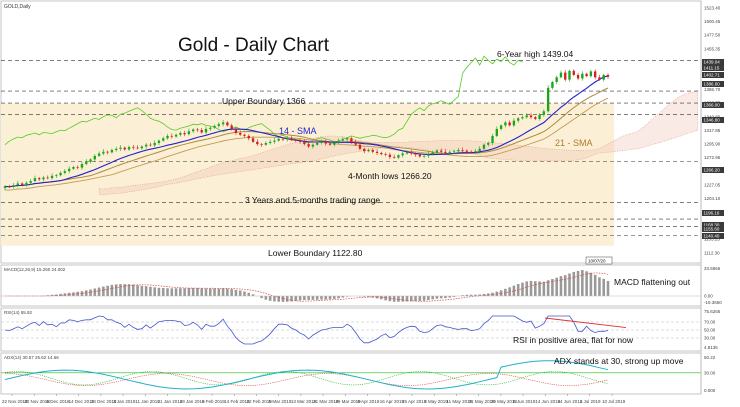  Describe the element at coordinates (482, 401) in the screenshot. I see `x-tick-label: 21 May 2019` at that location.